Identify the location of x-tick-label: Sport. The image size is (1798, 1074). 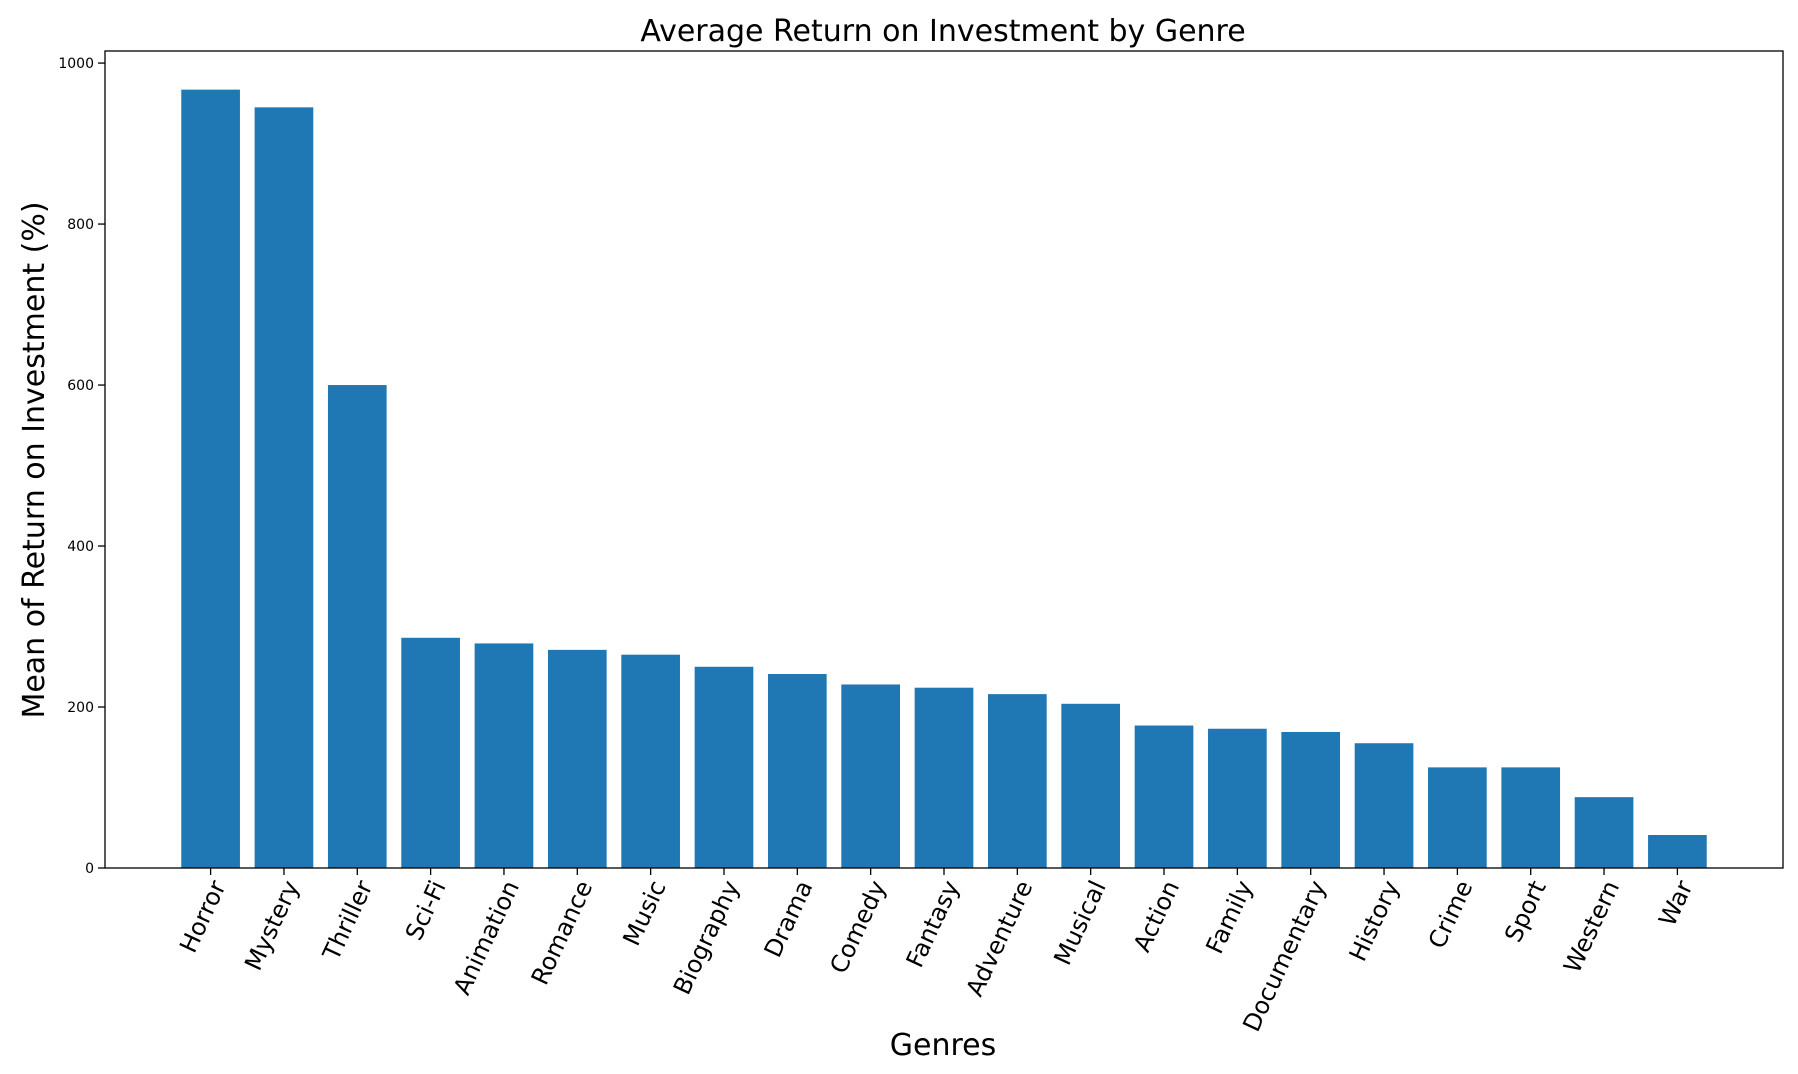
(1525, 911).